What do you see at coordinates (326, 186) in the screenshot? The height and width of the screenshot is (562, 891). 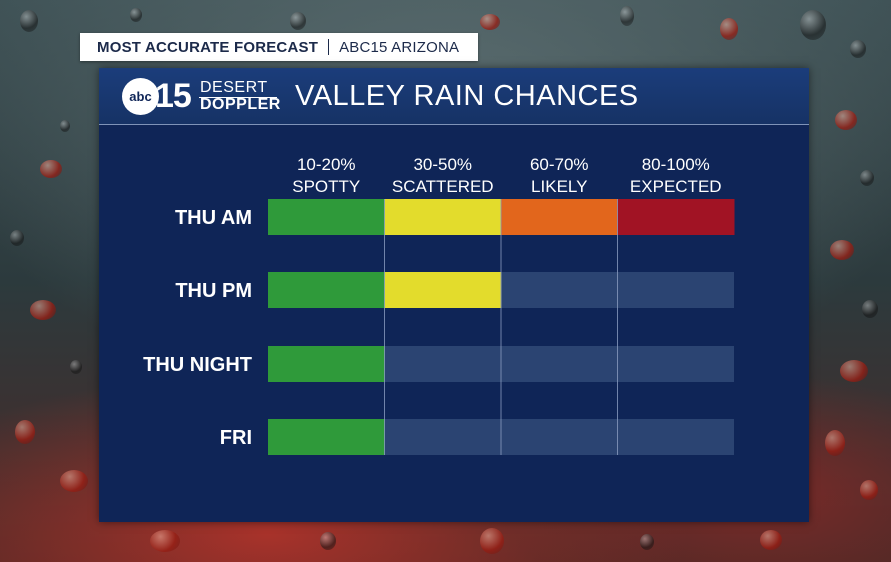 I see `column-category-label: SPOTTY` at bounding box center [326, 186].